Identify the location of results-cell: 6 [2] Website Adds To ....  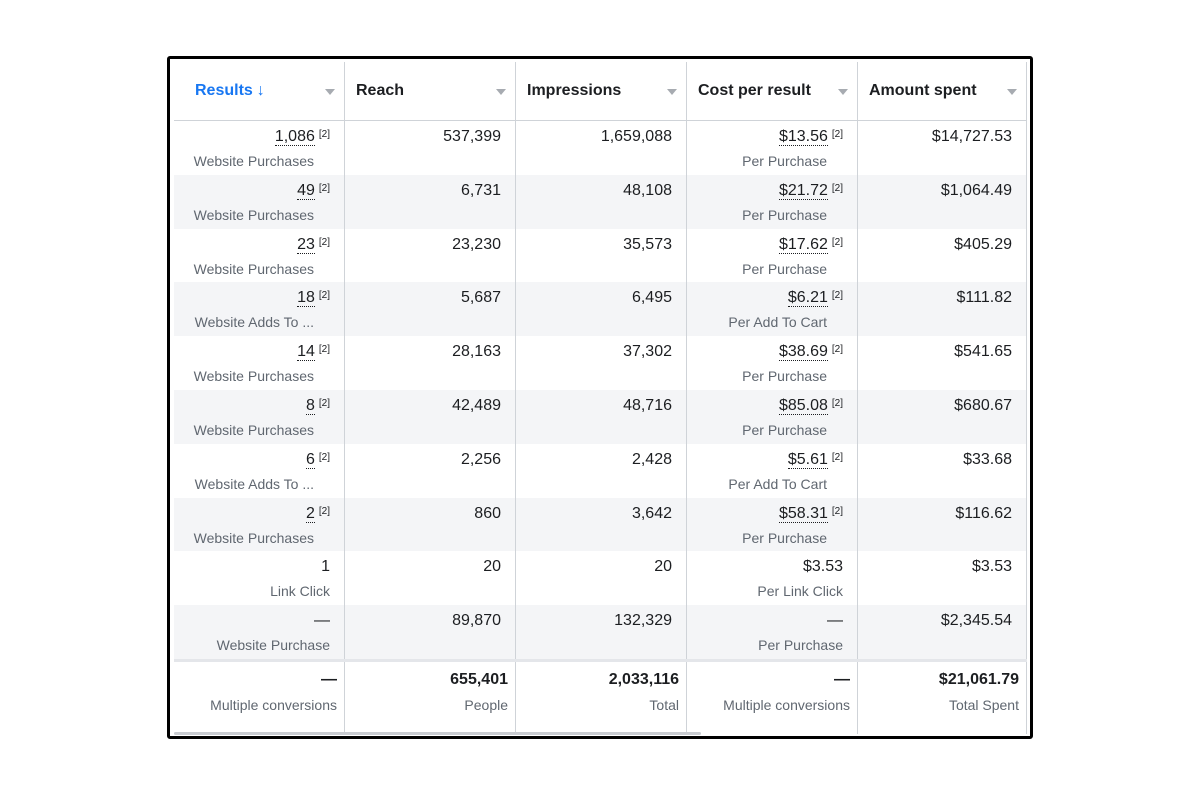
(259, 470).